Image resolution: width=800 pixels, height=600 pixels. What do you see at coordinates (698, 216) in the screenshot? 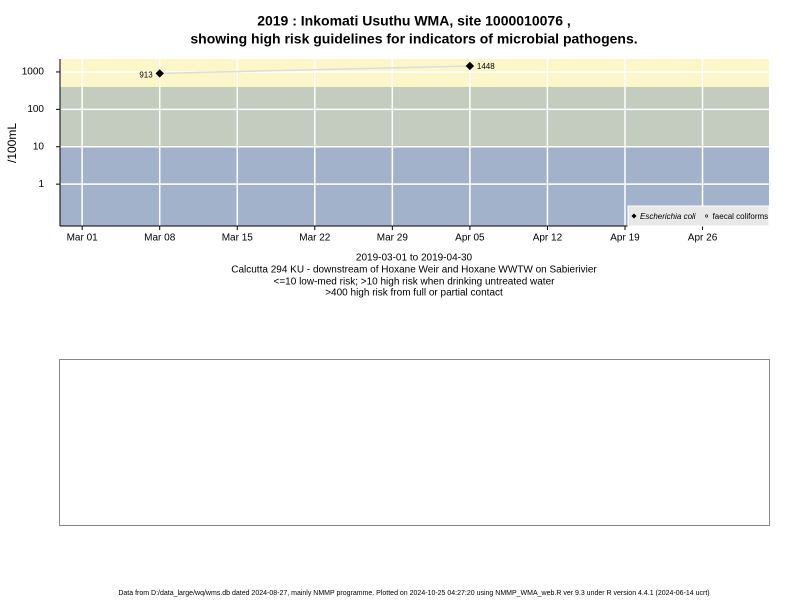
I see `legend` at bounding box center [698, 216].